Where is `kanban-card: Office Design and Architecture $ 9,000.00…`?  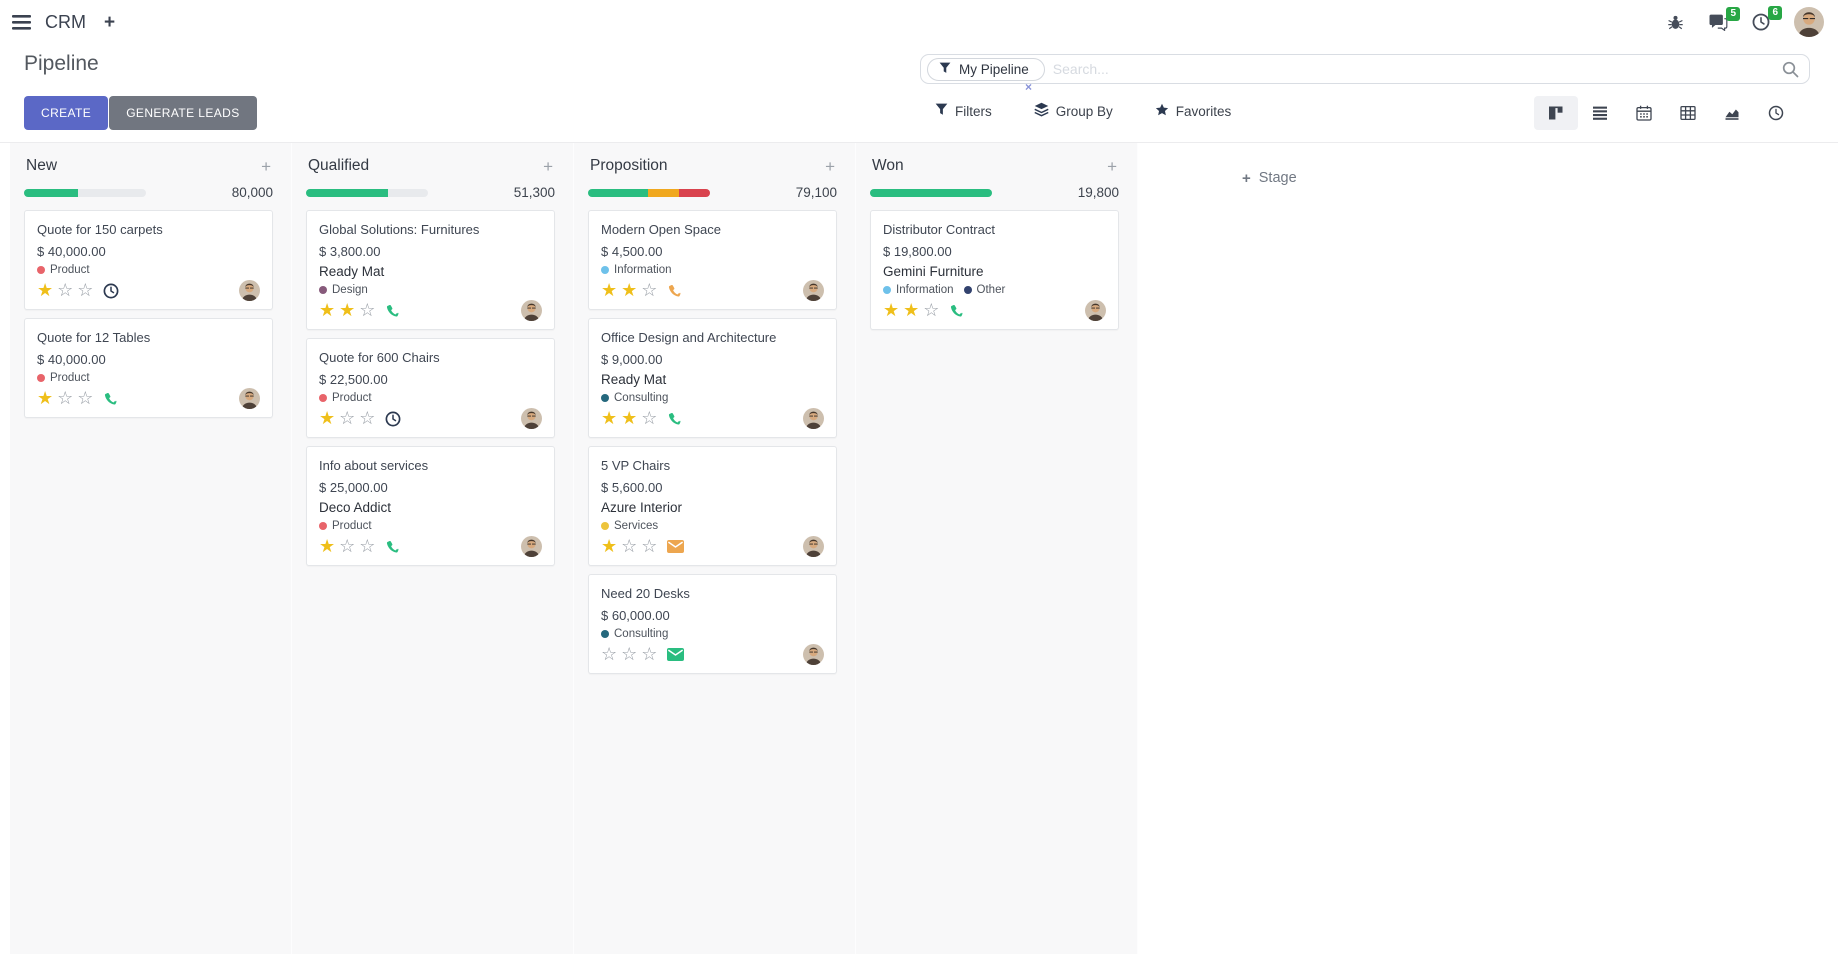 kanban-card: Office Design and Architecture $ 9,000.00… is located at coordinates (712, 378).